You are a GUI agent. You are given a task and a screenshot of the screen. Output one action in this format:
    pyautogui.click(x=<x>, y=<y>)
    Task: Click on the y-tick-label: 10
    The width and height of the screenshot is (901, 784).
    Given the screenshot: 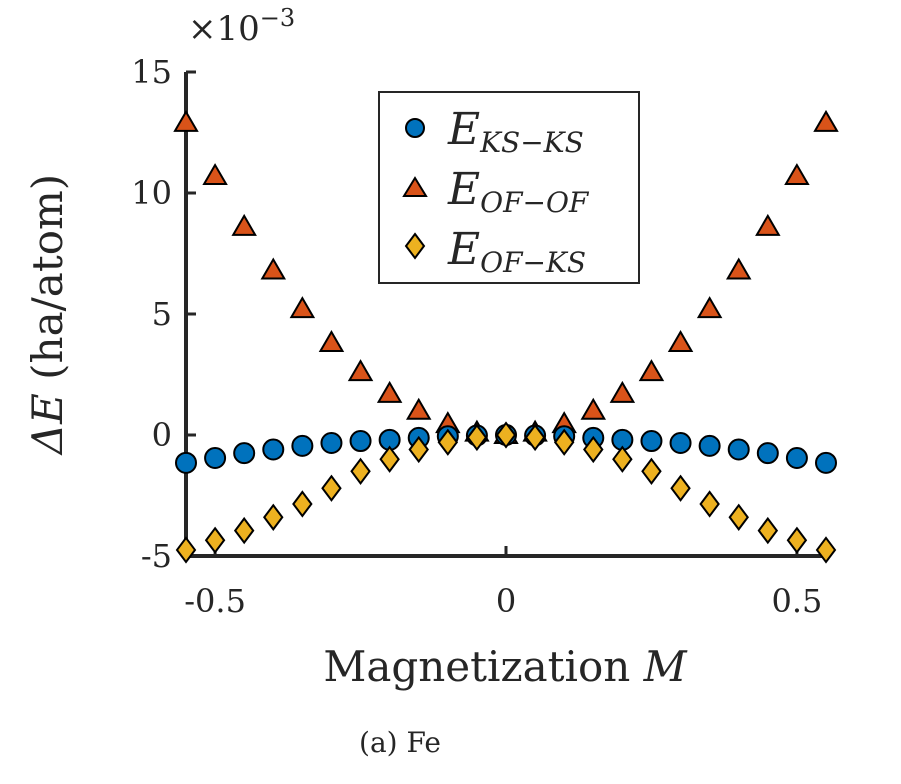 What is the action you would take?
    pyautogui.click(x=151, y=193)
    